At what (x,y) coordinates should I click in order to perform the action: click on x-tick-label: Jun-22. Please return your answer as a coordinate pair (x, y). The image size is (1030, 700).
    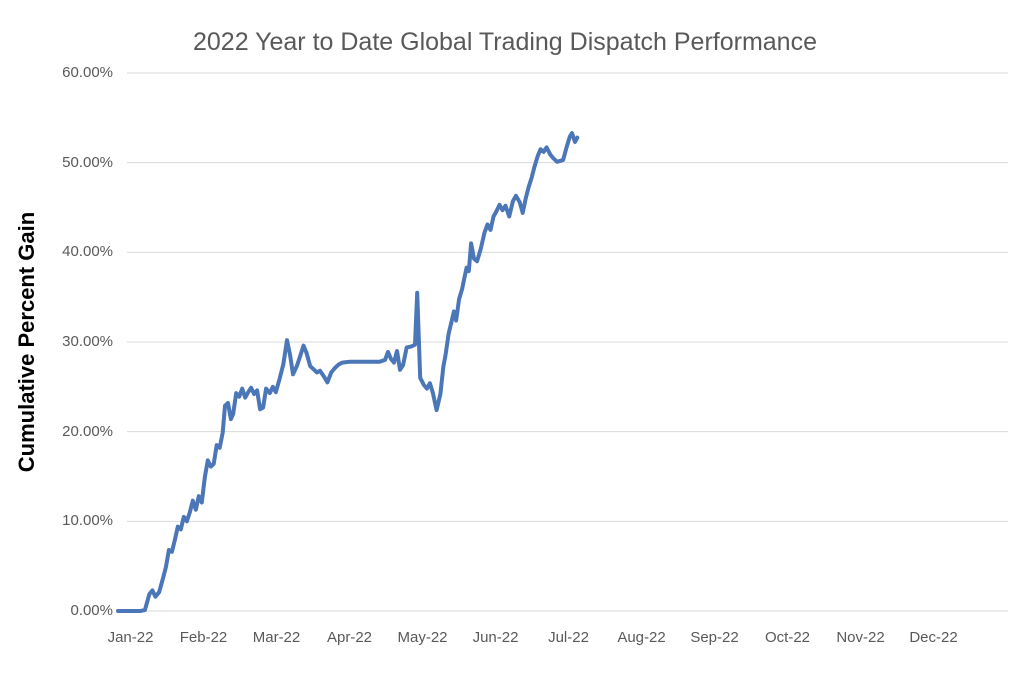
    Looking at the image, I should click on (495, 637).